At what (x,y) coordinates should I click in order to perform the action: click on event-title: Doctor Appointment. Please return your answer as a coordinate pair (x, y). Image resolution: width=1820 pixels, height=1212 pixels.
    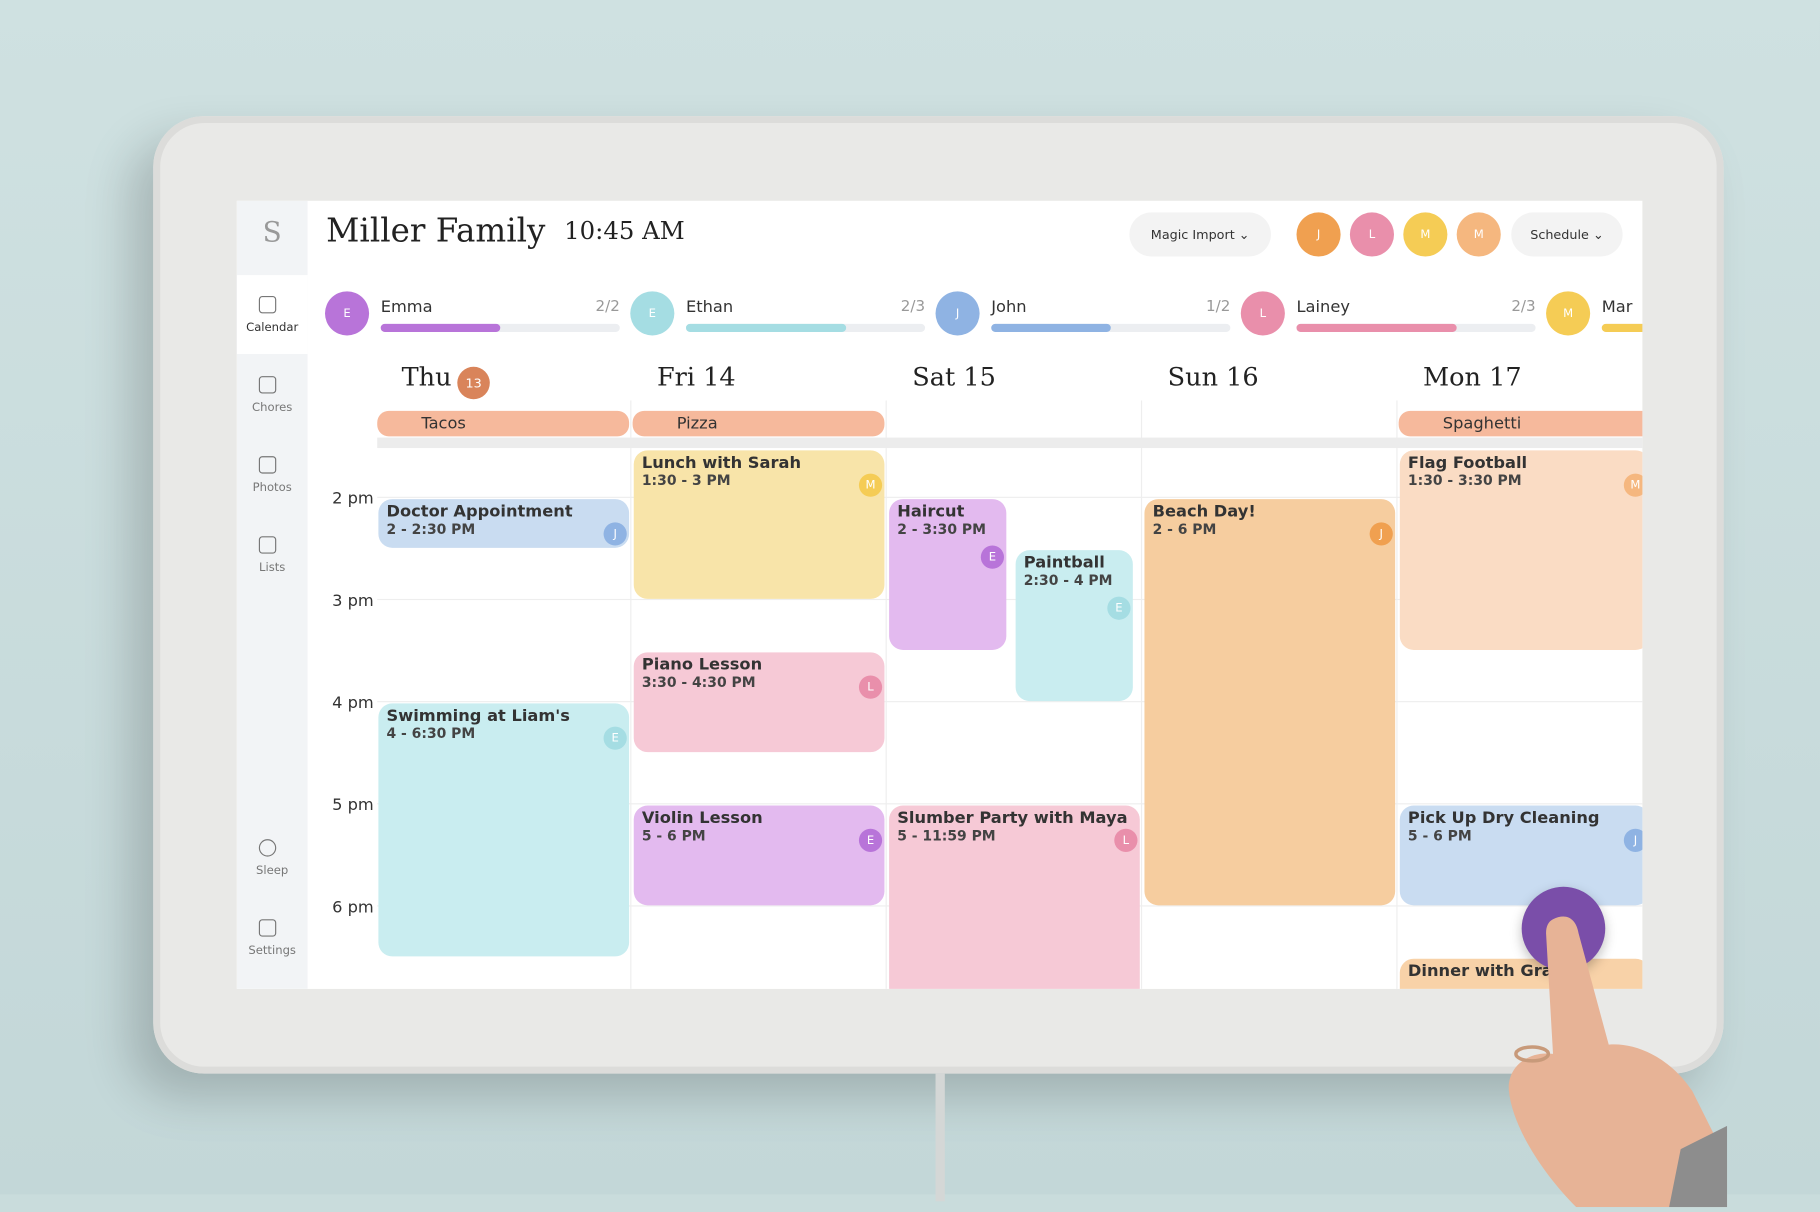
    Looking at the image, I should click on (479, 512).